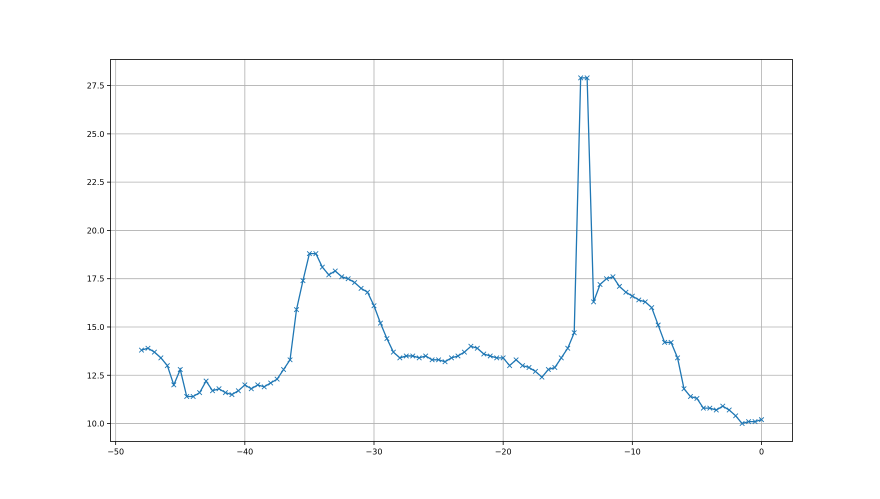 Image resolution: width=880 pixels, height=499 pixels. Describe the element at coordinates (96, 134) in the screenshot. I see `y-tick-label: 25.0` at that location.